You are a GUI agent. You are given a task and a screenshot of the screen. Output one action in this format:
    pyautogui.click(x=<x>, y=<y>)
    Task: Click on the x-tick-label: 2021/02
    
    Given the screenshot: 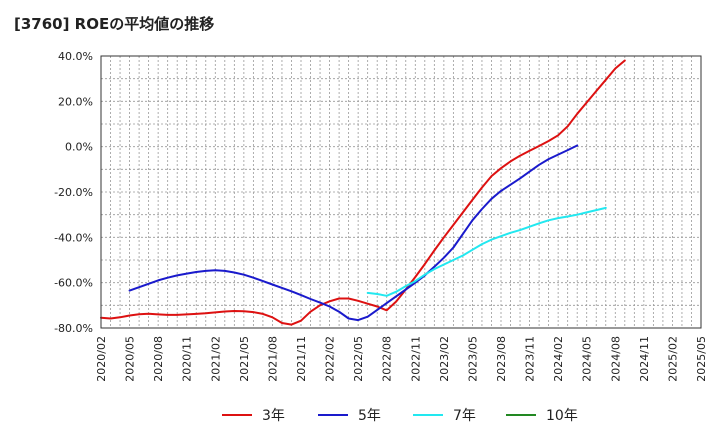 What is the action you would take?
    pyautogui.click(x=215, y=359)
    